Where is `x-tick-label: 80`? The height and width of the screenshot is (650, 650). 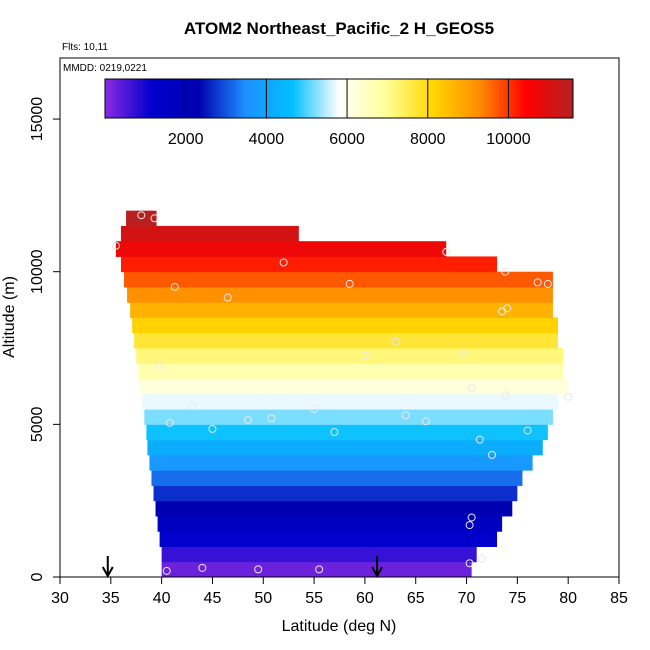 x-tick-label: 80 is located at coordinates (568, 598).